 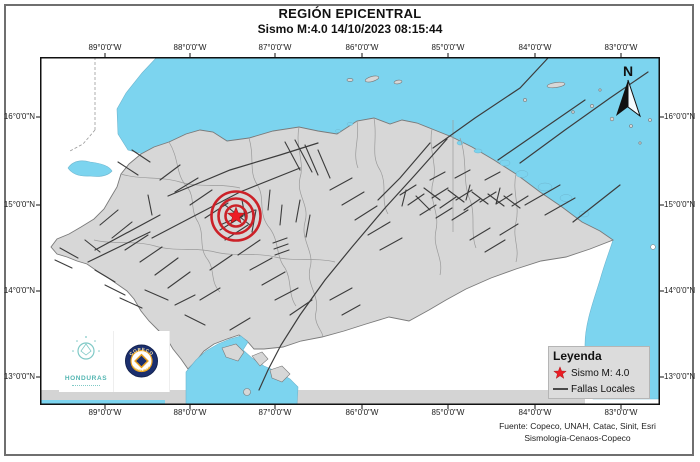 What do you see at coordinates (86, 348) in the screenshot?
I see `honduras-emblem-icon` at bounding box center [86, 348].